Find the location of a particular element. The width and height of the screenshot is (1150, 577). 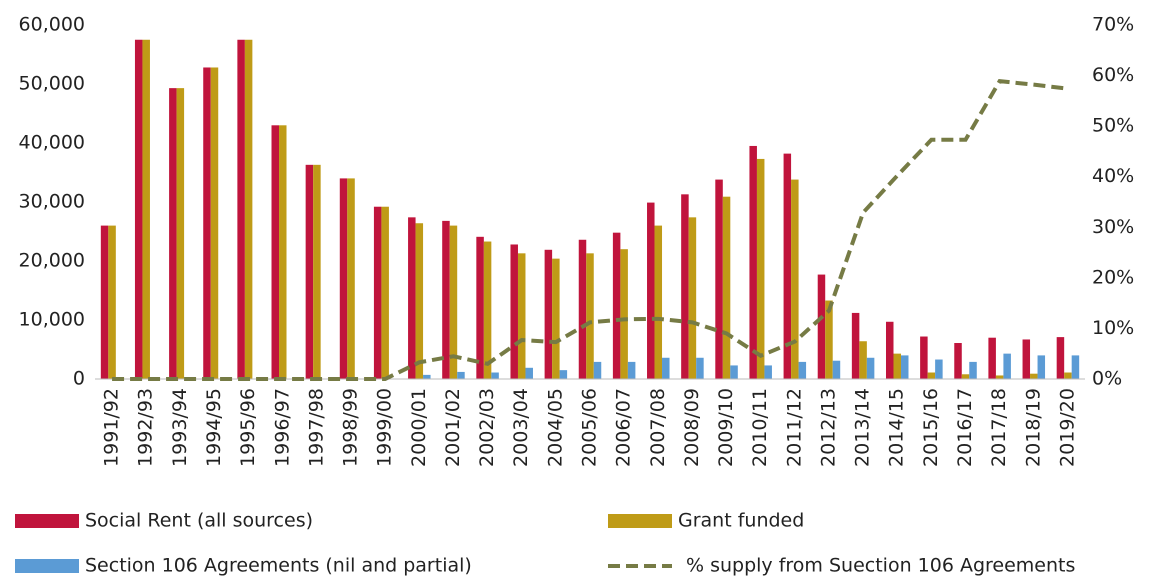

x-tick-label: 2016/17 is located at coordinates (965, 427).